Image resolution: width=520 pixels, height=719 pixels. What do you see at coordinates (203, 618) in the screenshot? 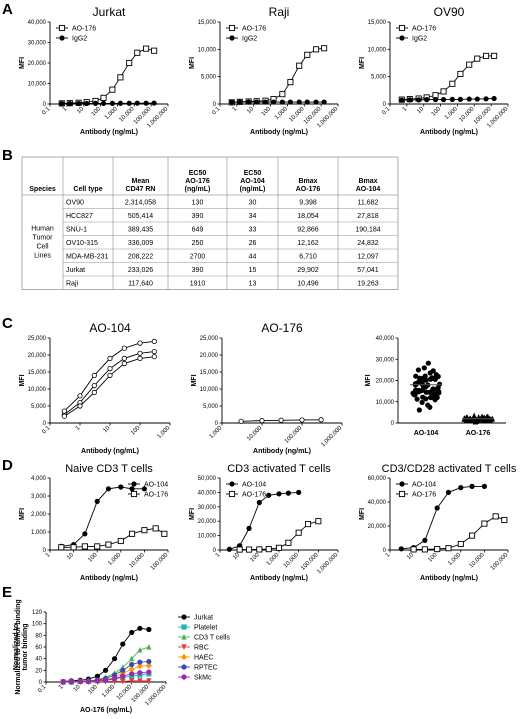
I see `legend-label: Jurkat` at bounding box center [203, 618].